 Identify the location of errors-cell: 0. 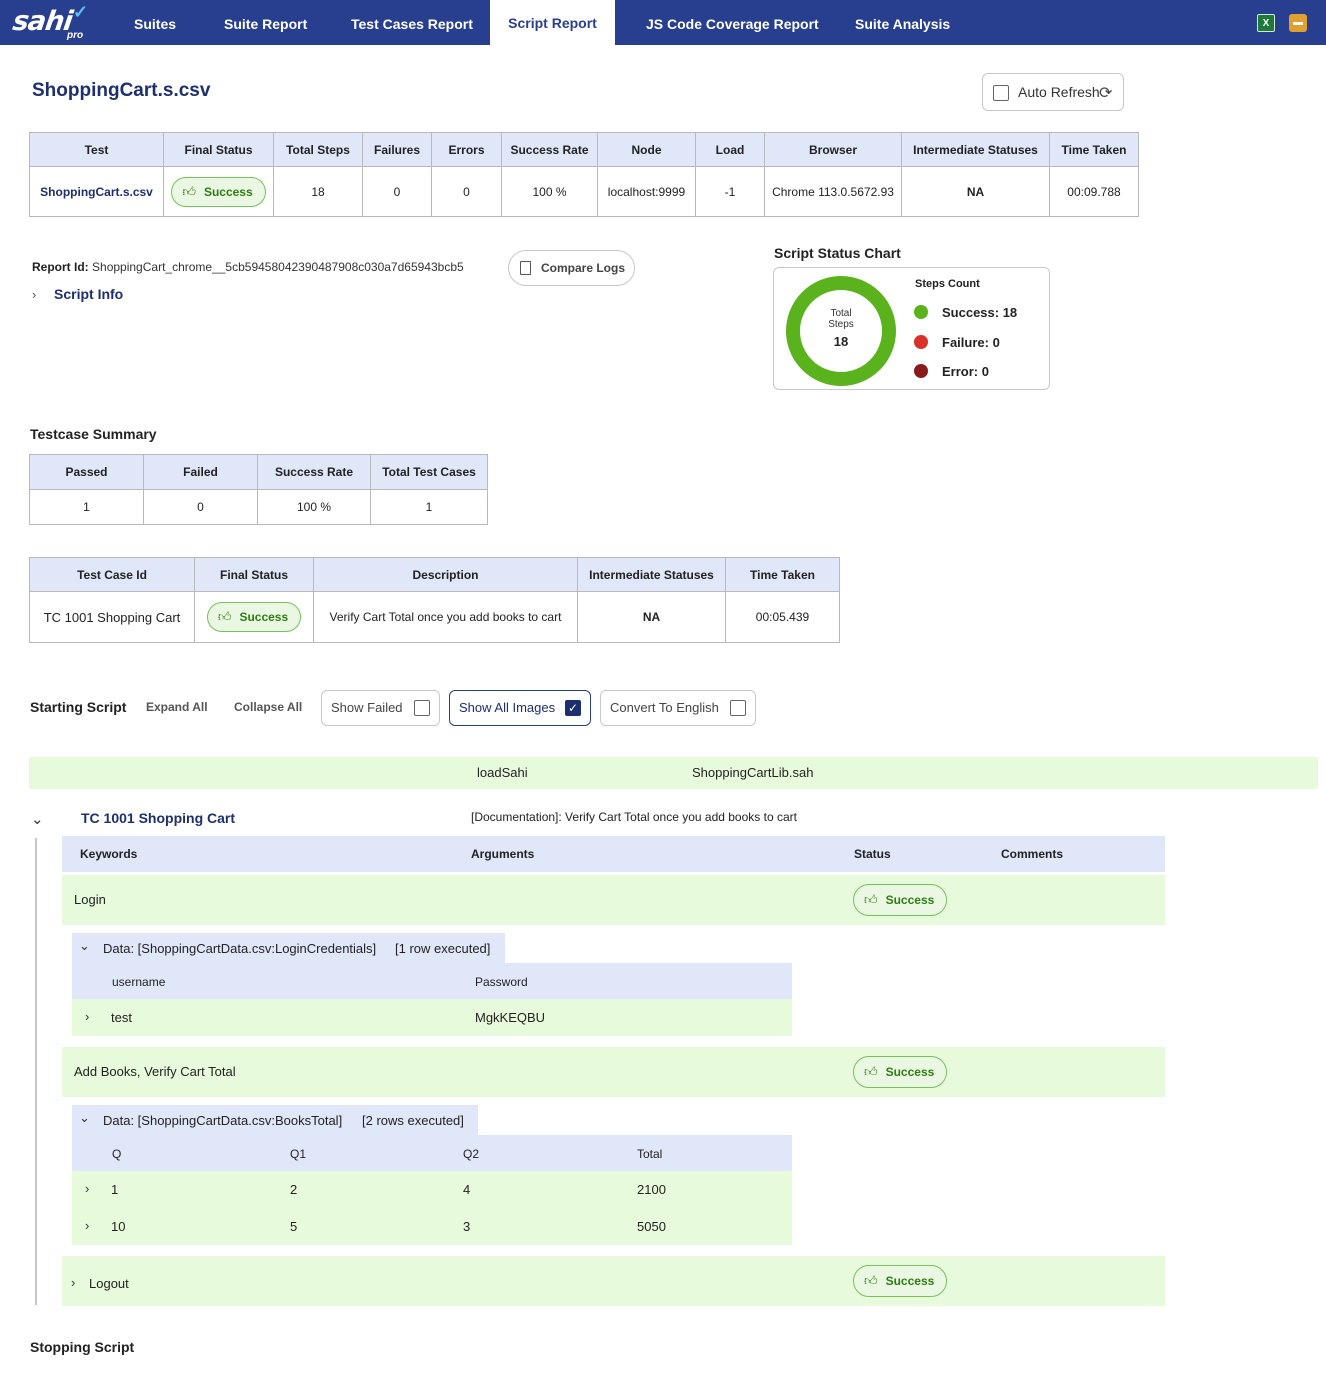
(466, 191).